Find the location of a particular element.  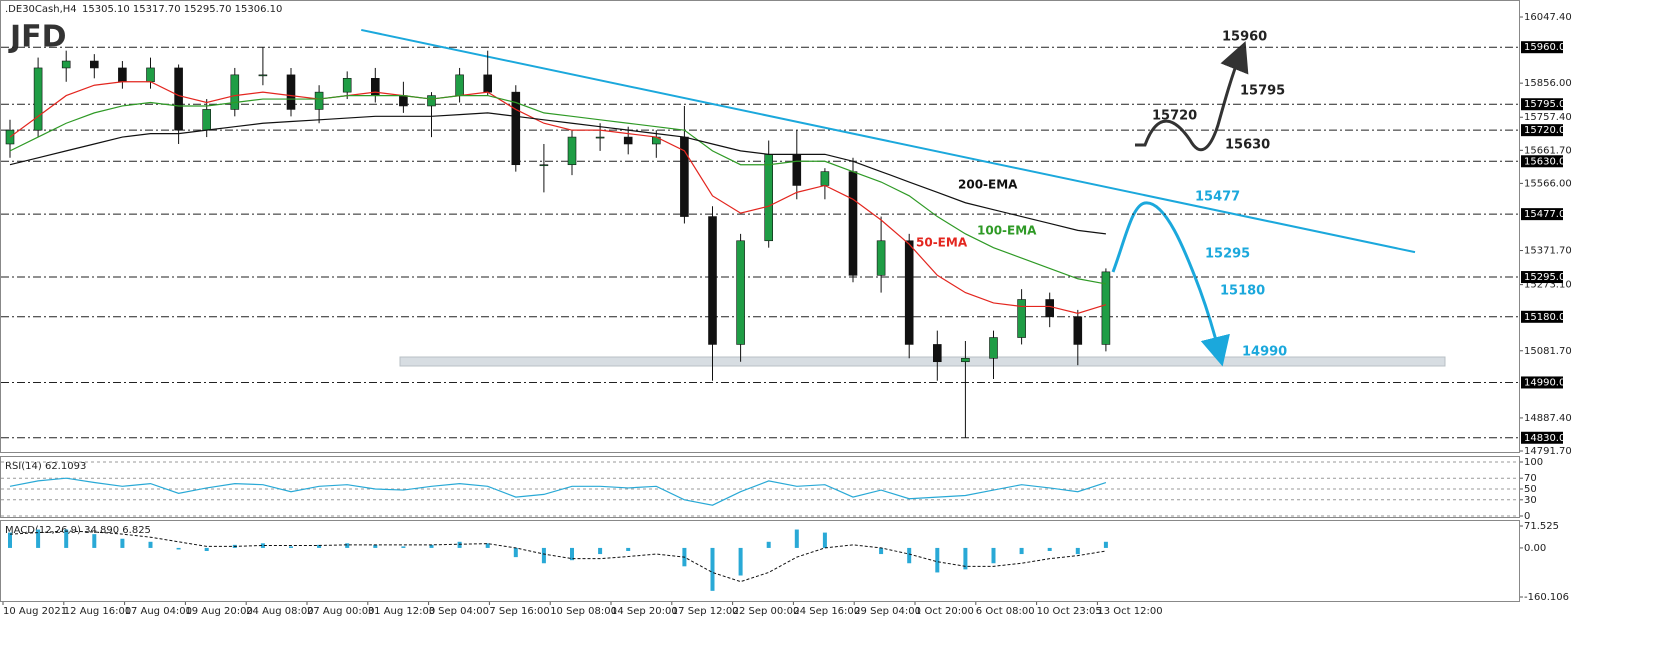

y-tick-label: 15757.40 is located at coordinates (1548, 117).